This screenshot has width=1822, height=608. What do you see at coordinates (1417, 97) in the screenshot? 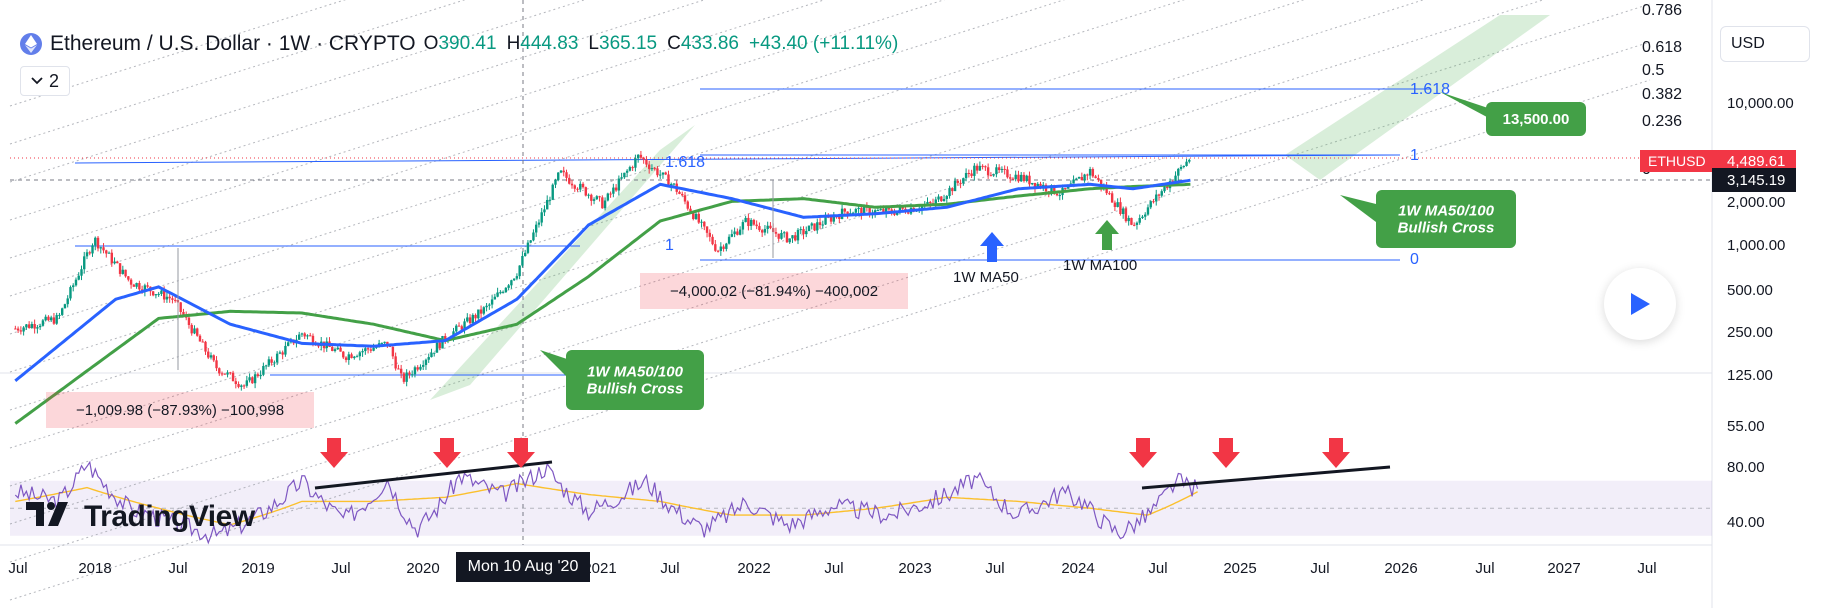
I see `uptrend-channel-2025` at bounding box center [1417, 97].